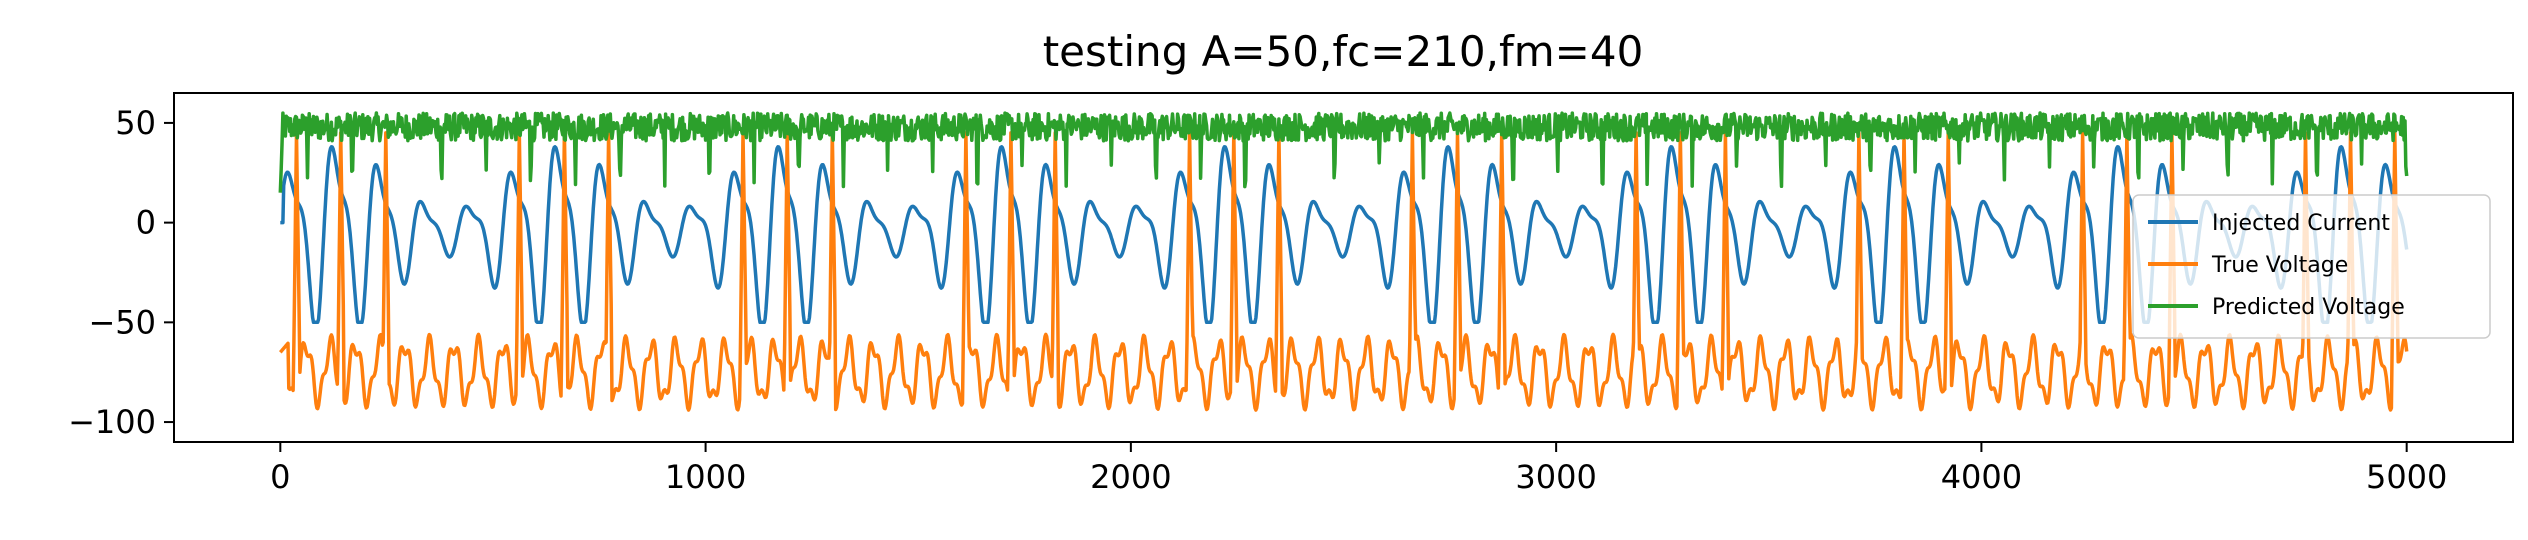  I want to click on x-tick-label: 4000, so click(1981, 477).